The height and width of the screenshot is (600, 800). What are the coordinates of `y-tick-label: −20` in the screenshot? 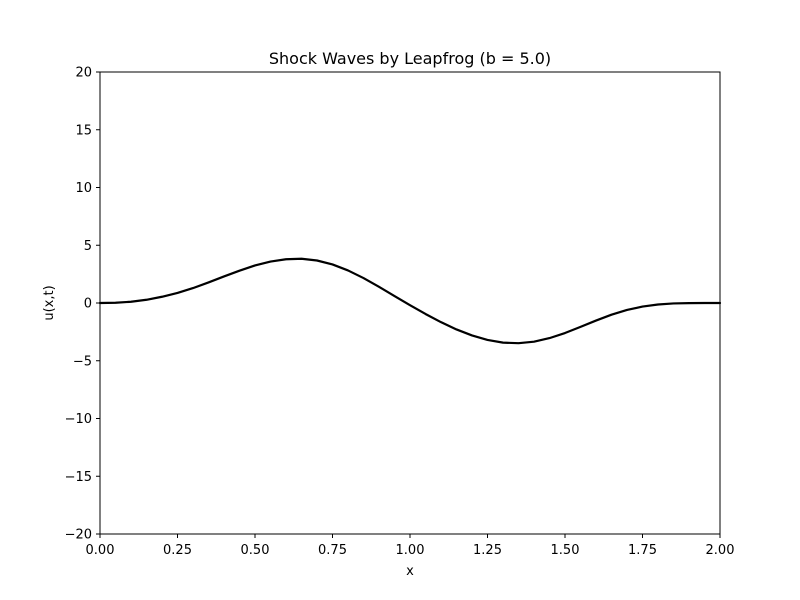 It's located at (78, 535).